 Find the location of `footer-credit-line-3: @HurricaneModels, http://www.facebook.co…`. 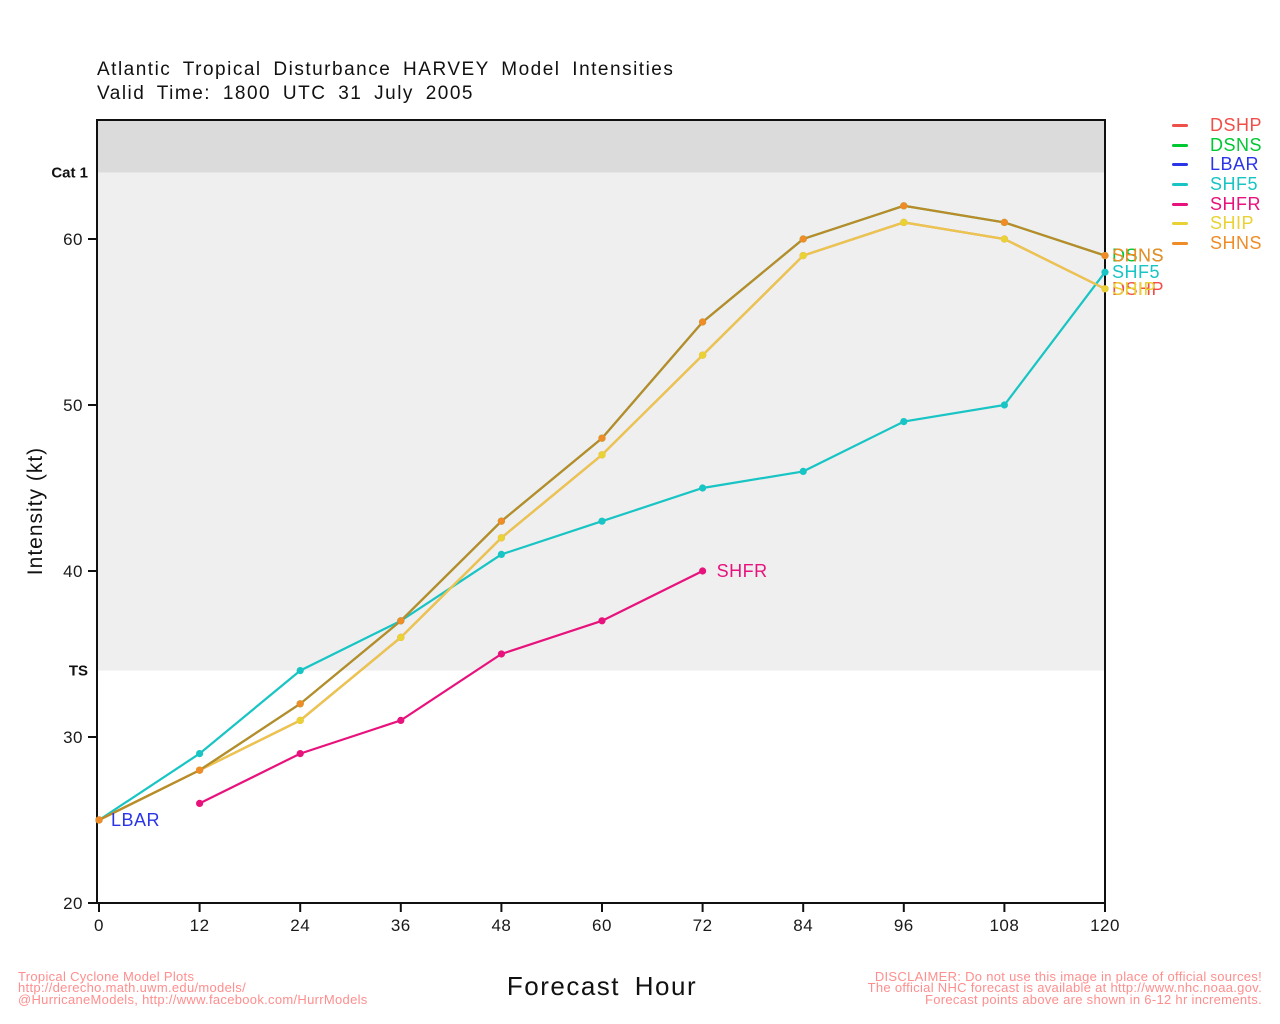

footer-credit-line-3: @HurricaneModels, http://www.facebook.co… is located at coordinates (193, 999).